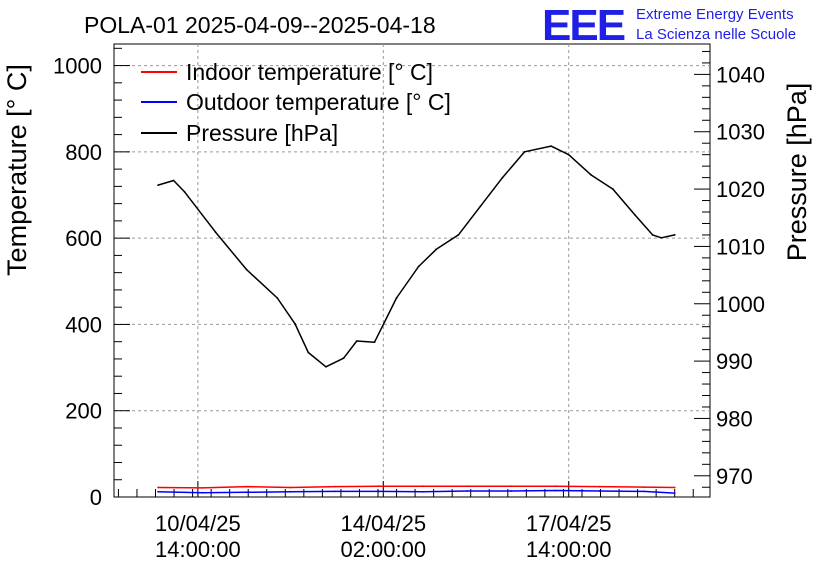  Describe the element at coordinates (740, 132) in the screenshot. I see `y2-tick-label: 1030` at that location.